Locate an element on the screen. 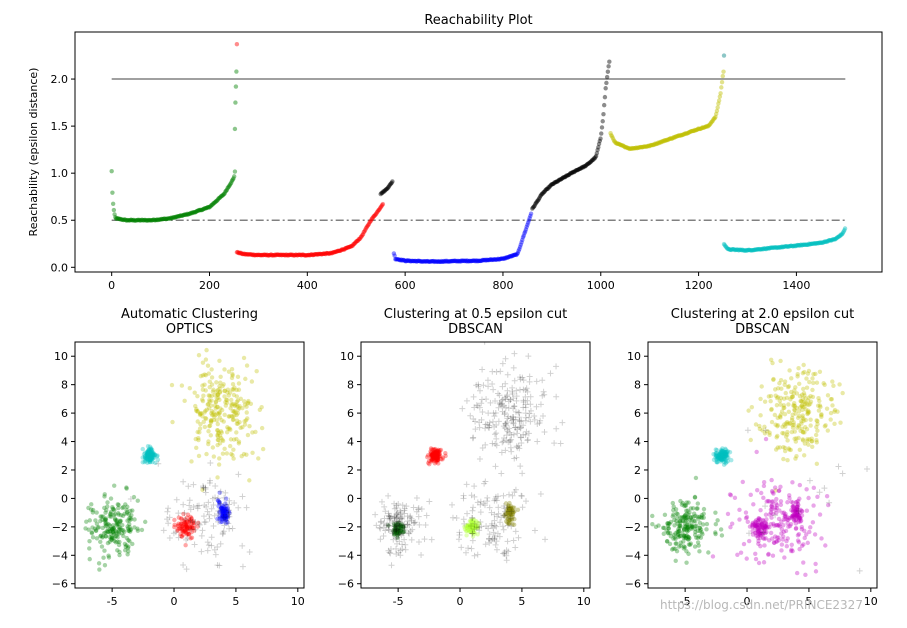  x-tick-label: 1000 is located at coordinates (601, 285).